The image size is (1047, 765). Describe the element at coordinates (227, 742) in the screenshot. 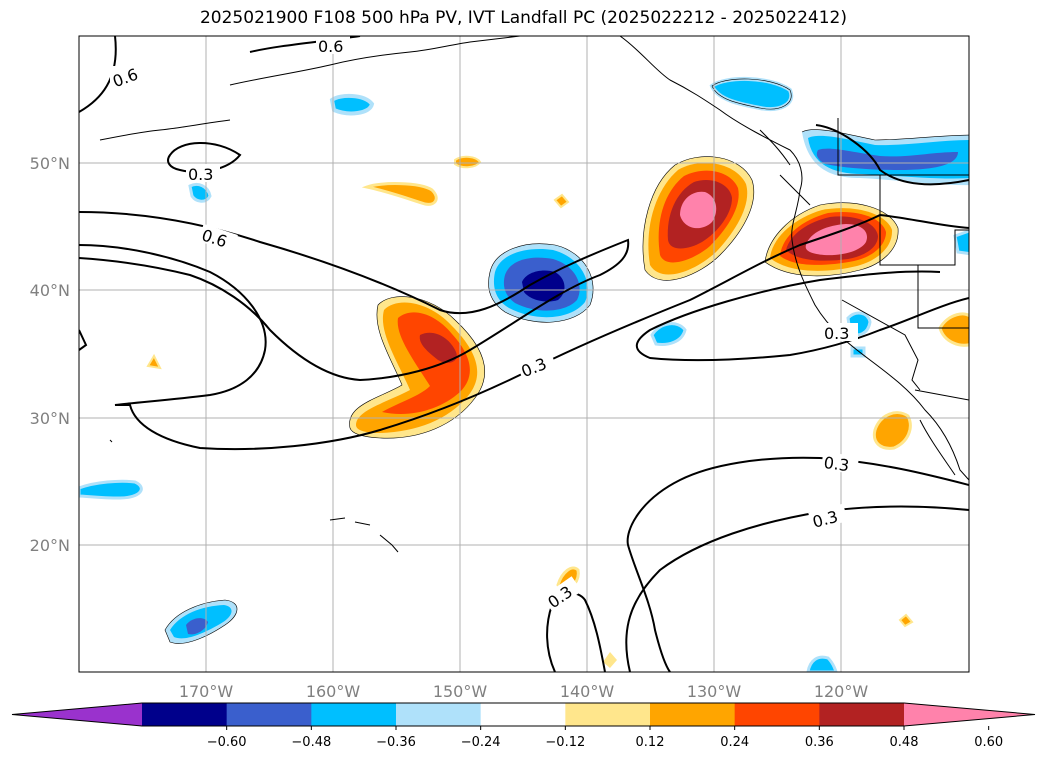

I see `colorbar-tick-label: −0.60` at that location.